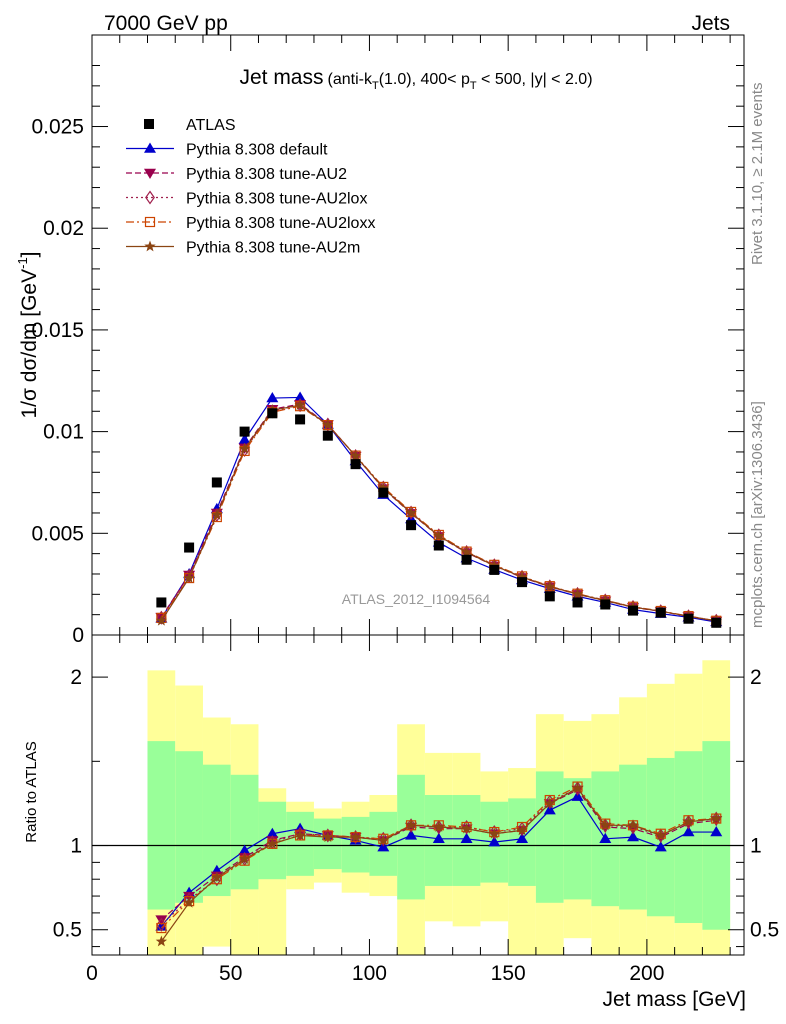 Image resolution: width=786 pixels, height=1024 pixels. What do you see at coordinates (508, 973) in the screenshot?
I see `x-tick-label: 150` at bounding box center [508, 973].